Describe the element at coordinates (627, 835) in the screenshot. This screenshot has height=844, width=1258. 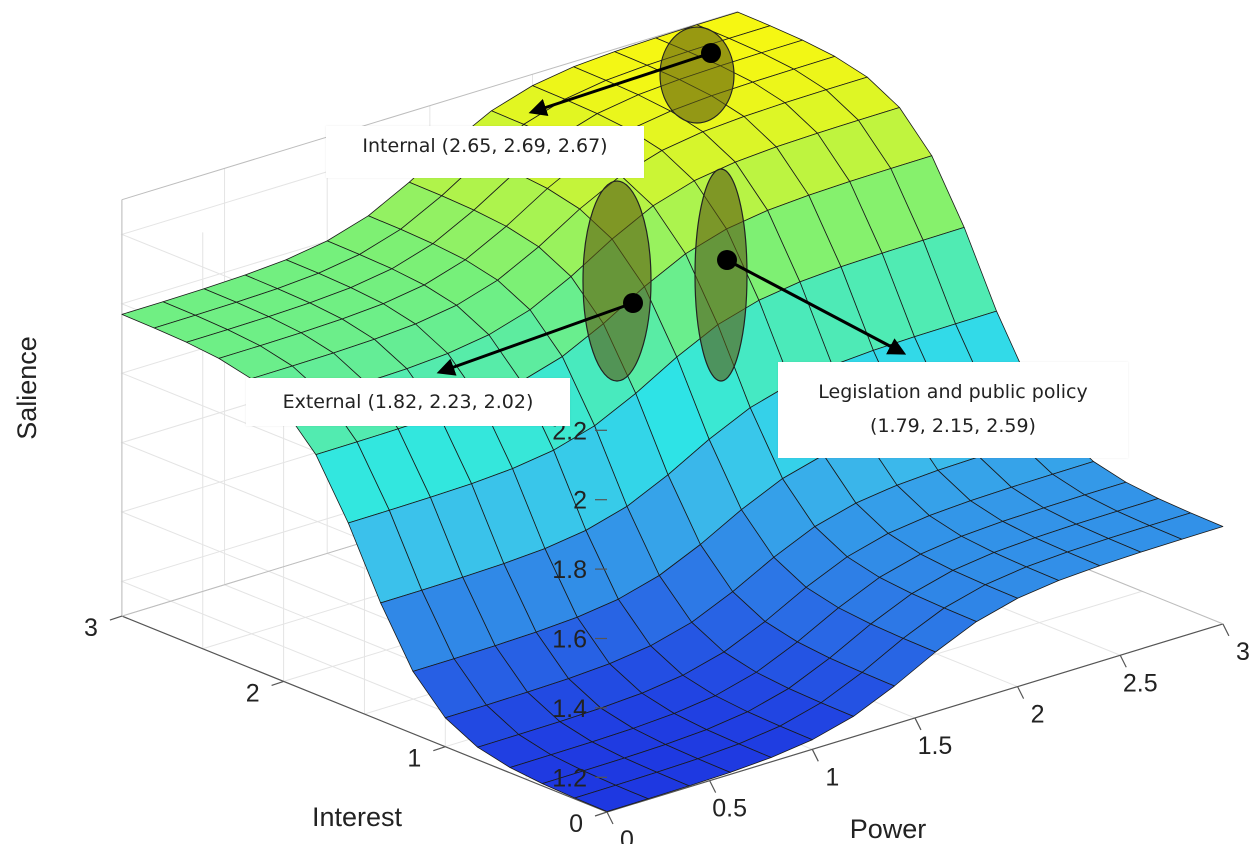
I see `x-tick-label: 0` at that location.